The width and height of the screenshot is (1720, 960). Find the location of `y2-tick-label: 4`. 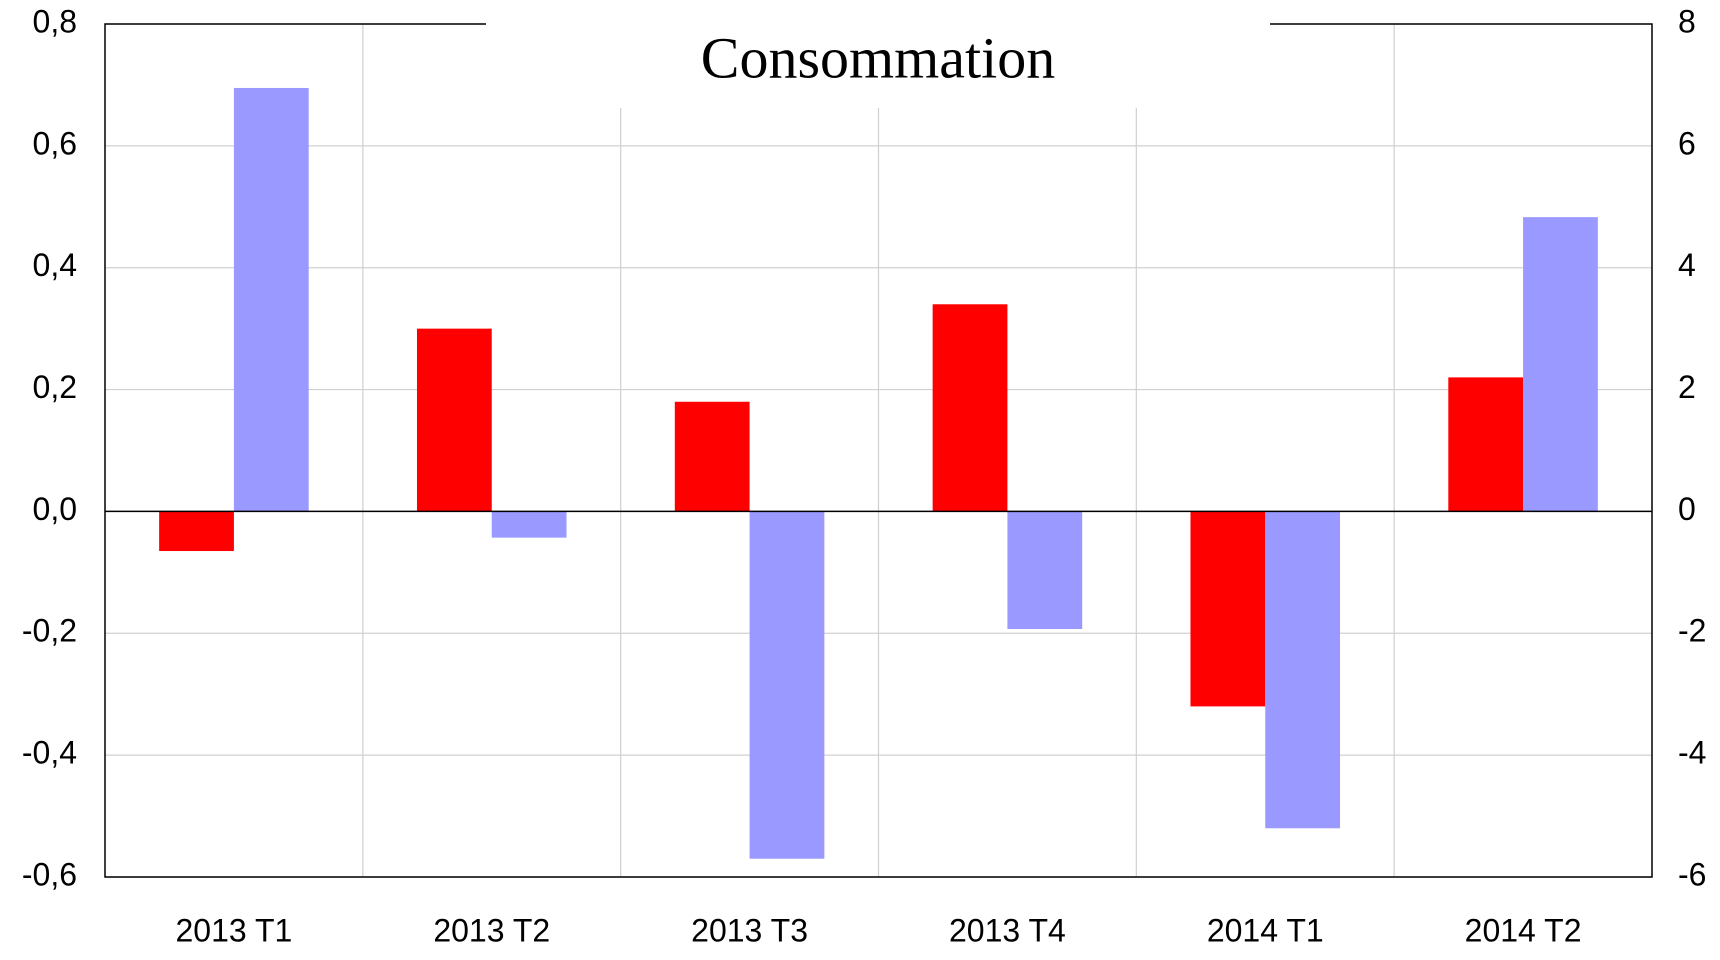

y2-tick-label: 4 is located at coordinates (1687, 265).